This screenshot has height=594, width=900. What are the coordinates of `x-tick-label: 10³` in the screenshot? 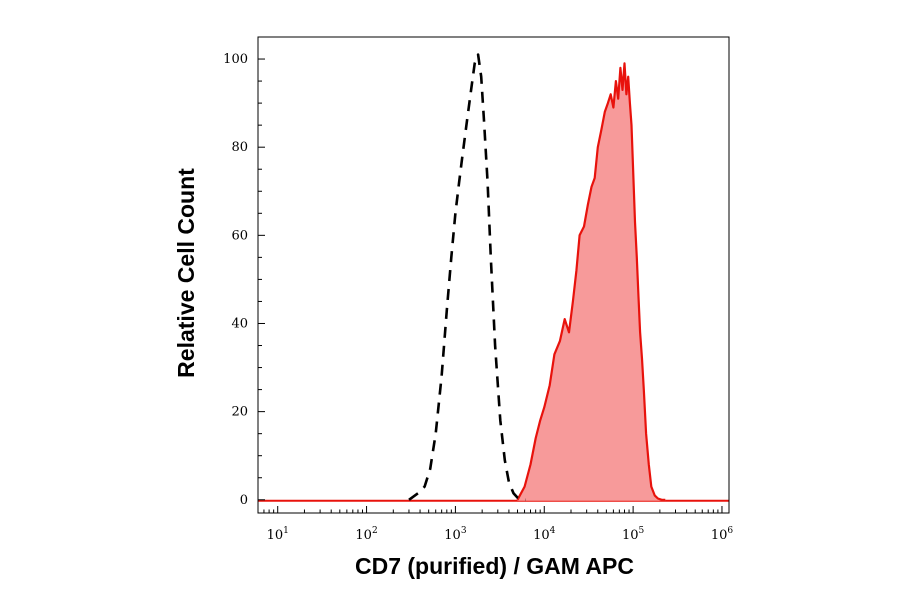 It's located at (455, 534).